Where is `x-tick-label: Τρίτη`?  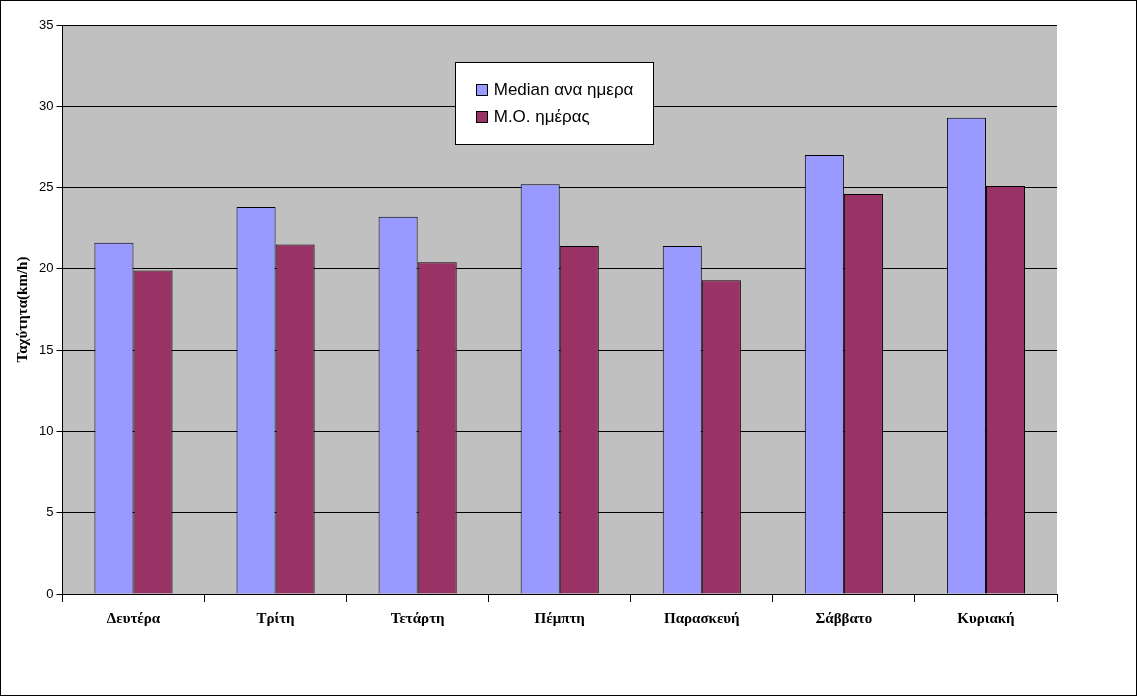
x-tick-label: Τρίτη is located at coordinates (275, 617).